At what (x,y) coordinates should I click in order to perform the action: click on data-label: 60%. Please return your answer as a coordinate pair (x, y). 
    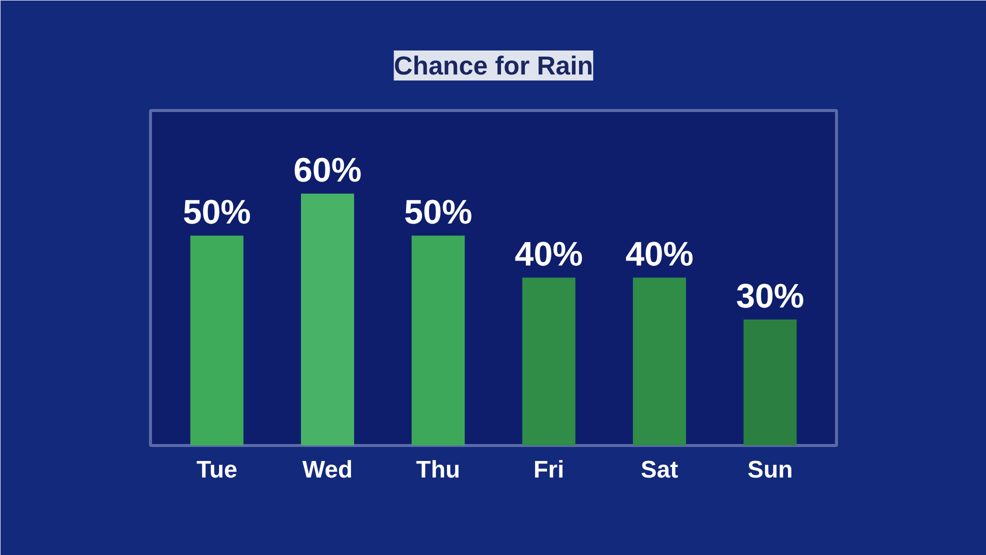
    Looking at the image, I should click on (328, 171).